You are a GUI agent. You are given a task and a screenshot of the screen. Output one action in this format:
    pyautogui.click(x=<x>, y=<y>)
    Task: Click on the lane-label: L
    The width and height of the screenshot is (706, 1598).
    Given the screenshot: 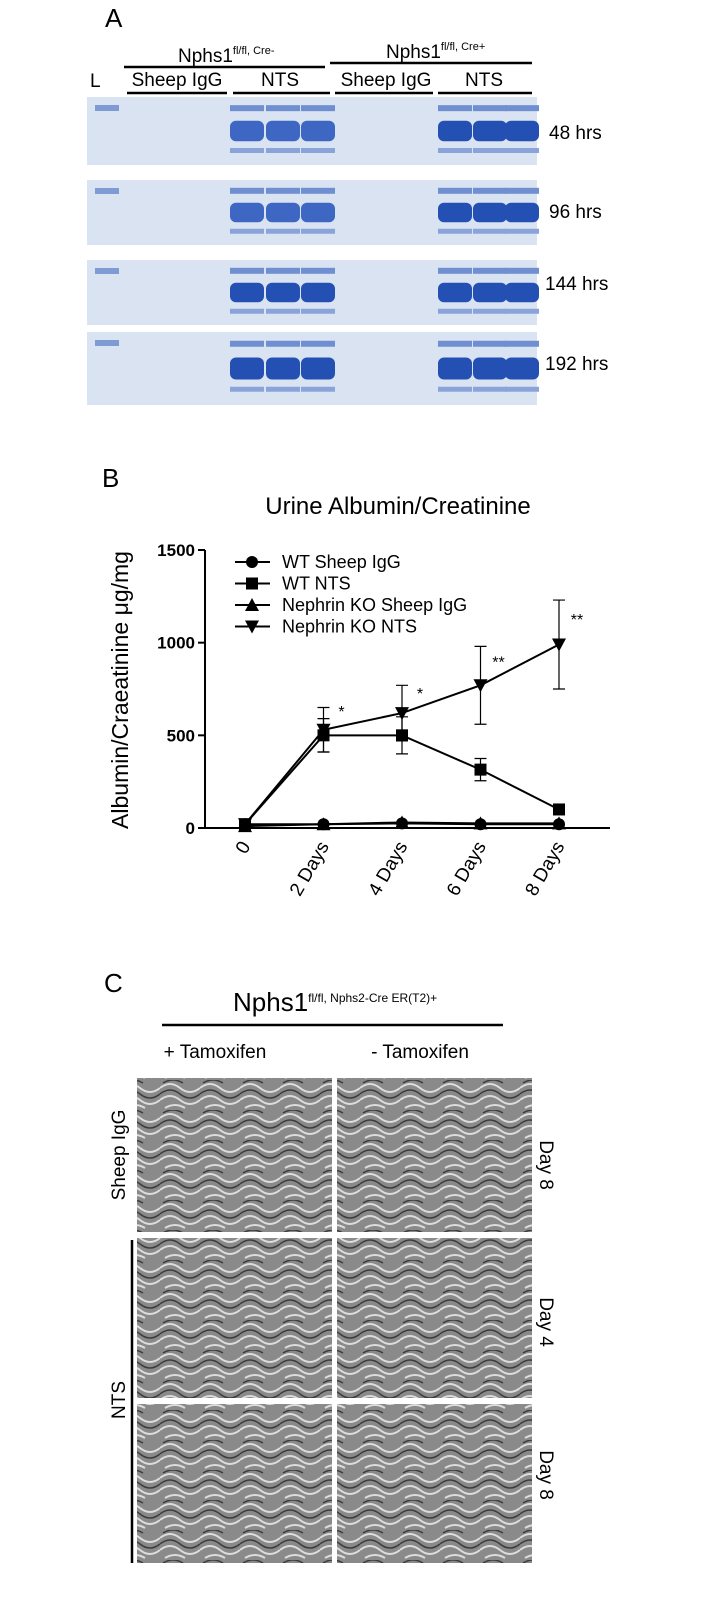 What is the action you would take?
    pyautogui.click(x=95, y=81)
    